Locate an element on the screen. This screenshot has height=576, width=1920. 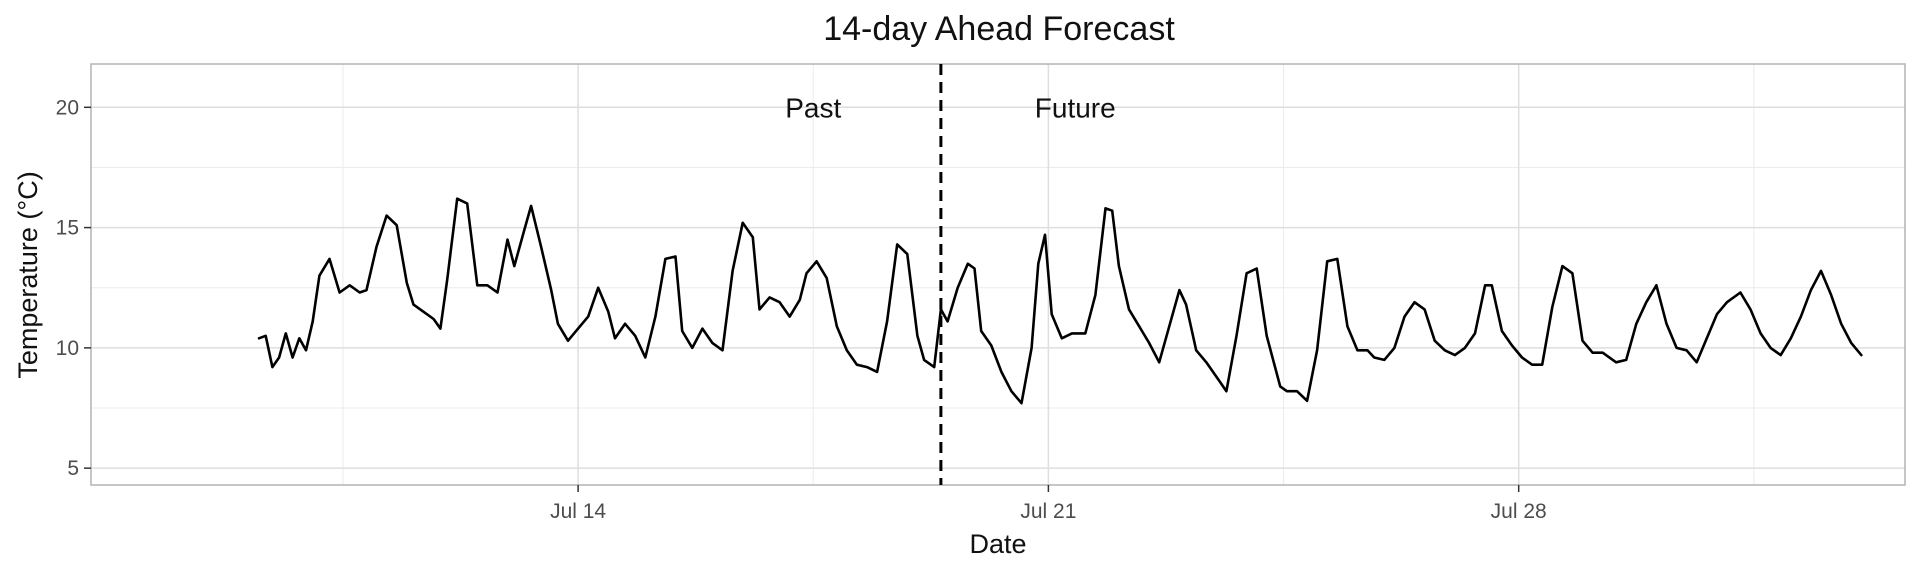
chart-title: 14-day Ahead Forecast is located at coordinates (999, 29).